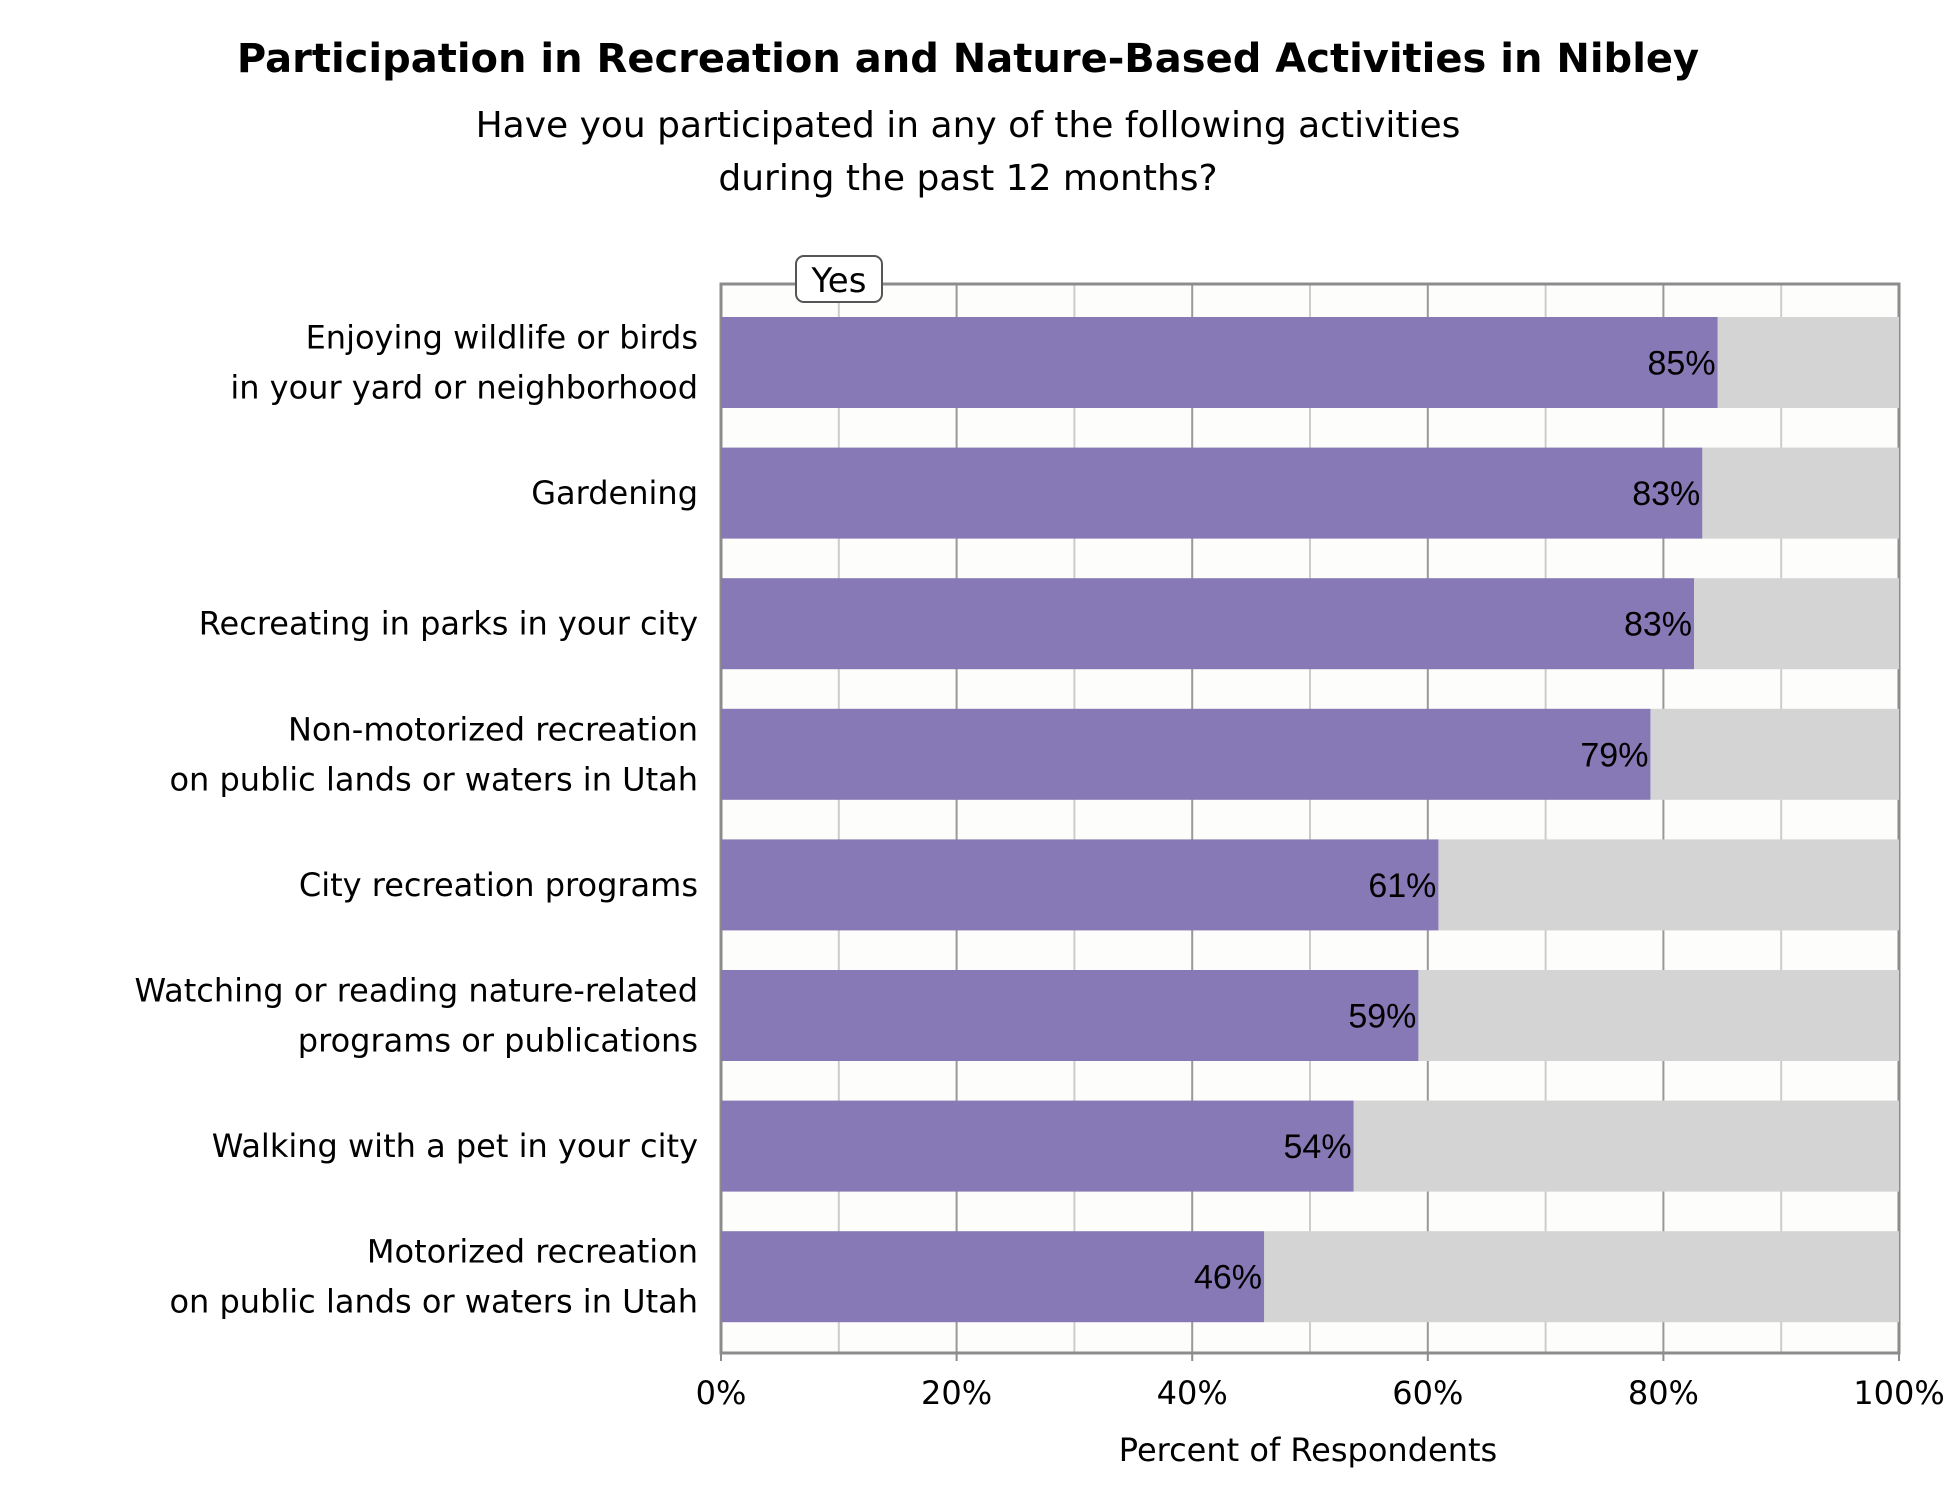  What do you see at coordinates (448, 624) in the screenshot?
I see `category-label: Recreating in parks in your city` at bounding box center [448, 624].